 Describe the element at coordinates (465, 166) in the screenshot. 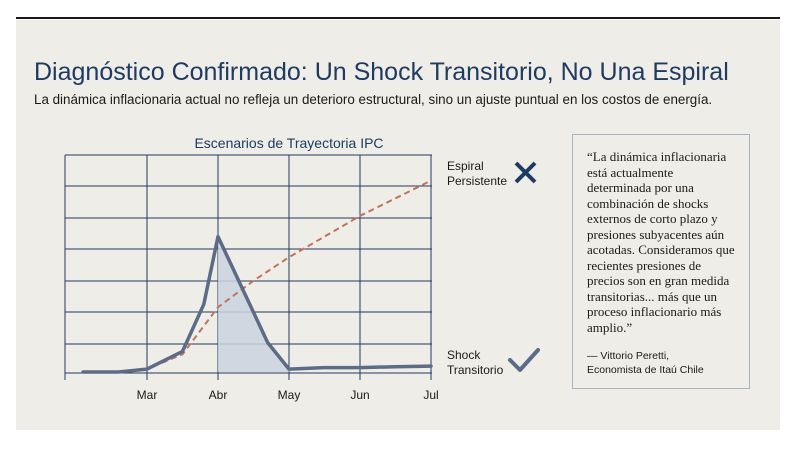

I see `series-label-line-1: Espiral` at that location.